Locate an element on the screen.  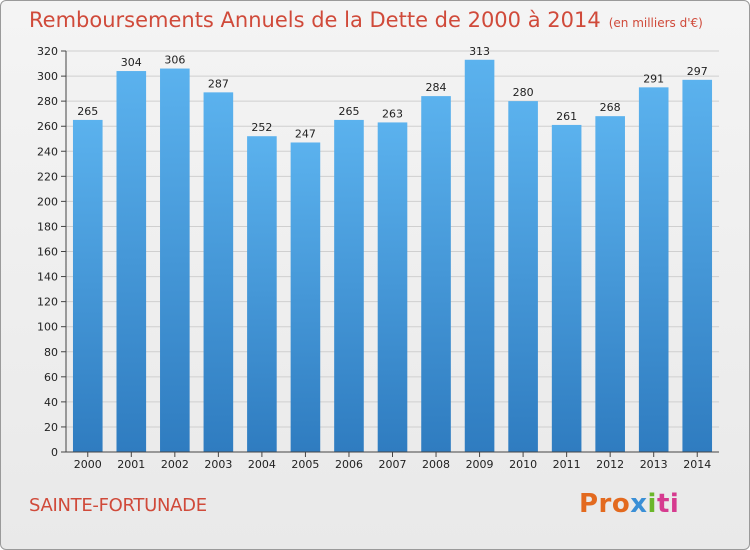
bar-2008 is located at coordinates (436, 274).